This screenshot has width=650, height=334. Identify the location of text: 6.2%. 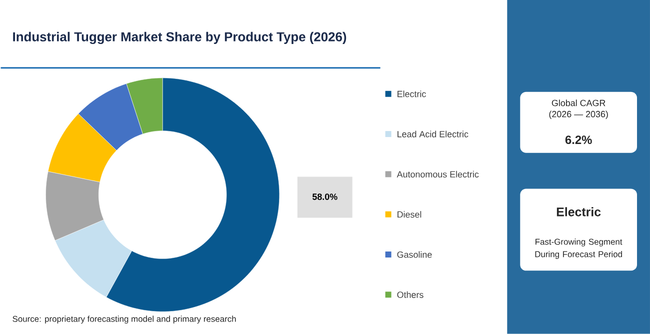
(578, 140).